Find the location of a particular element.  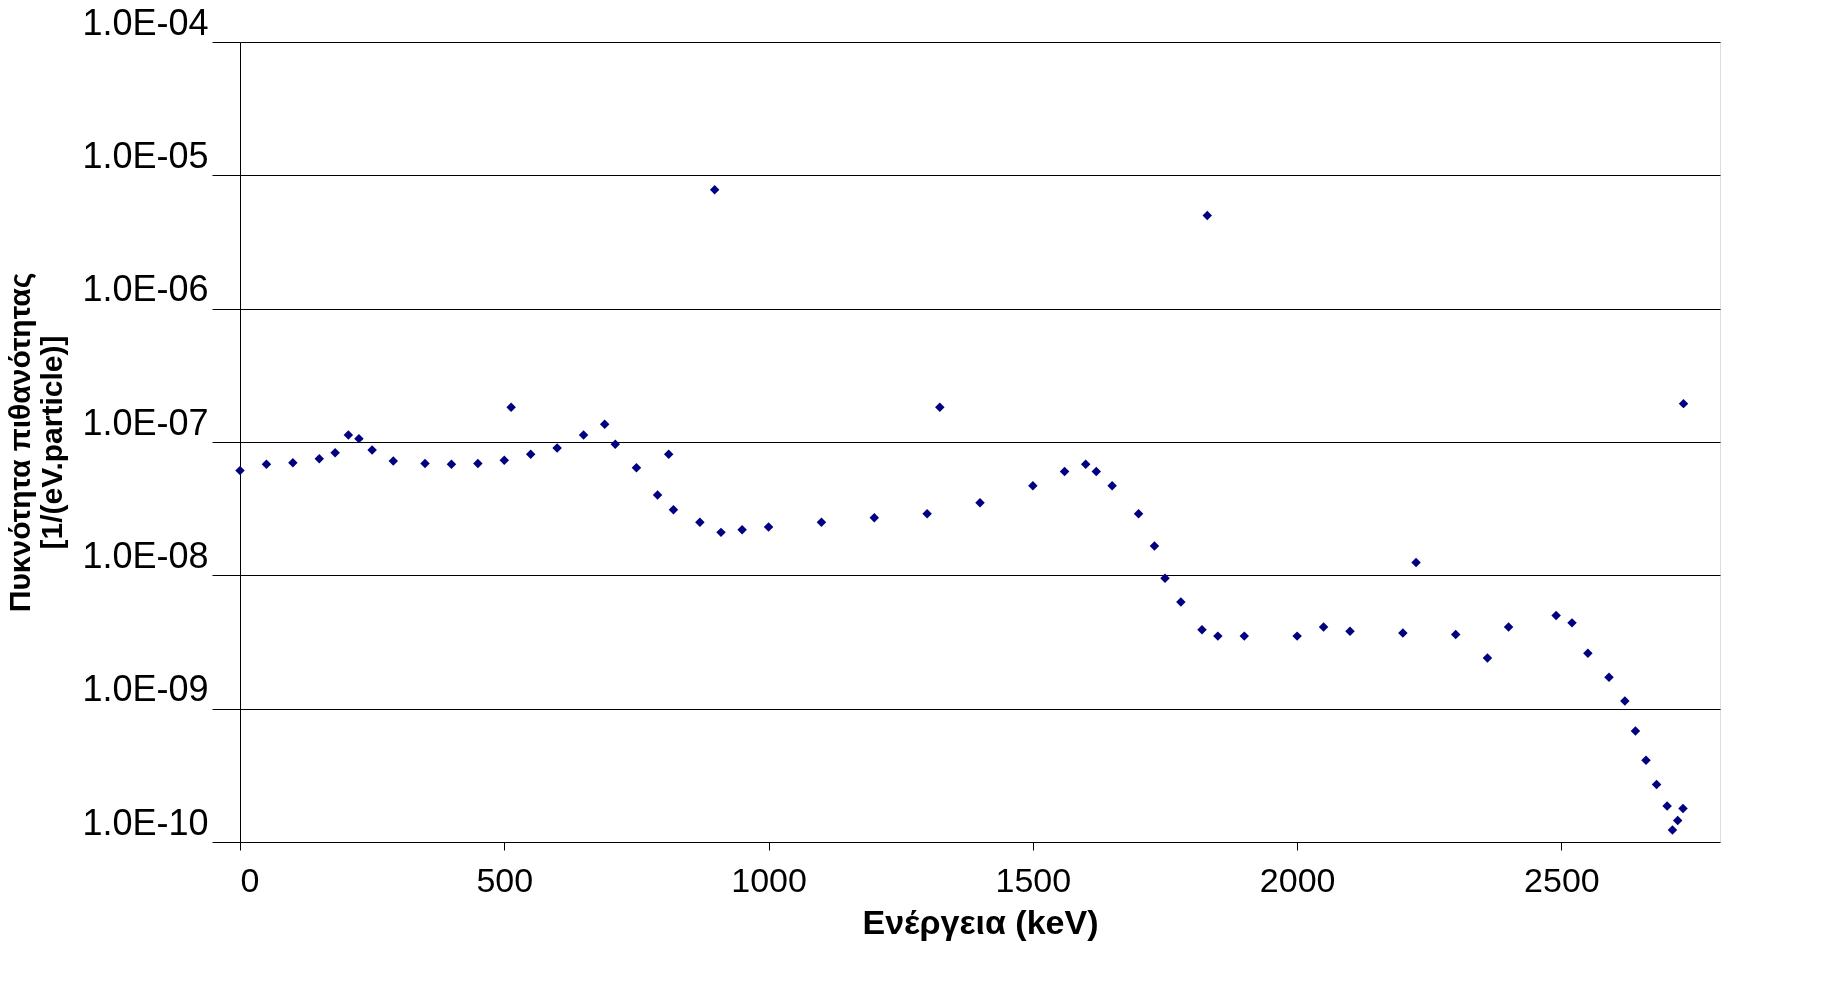

y-axis-title: Πυκνότητα πιθανότητας [1/(eV.particle)] is located at coordinates (36, 442).